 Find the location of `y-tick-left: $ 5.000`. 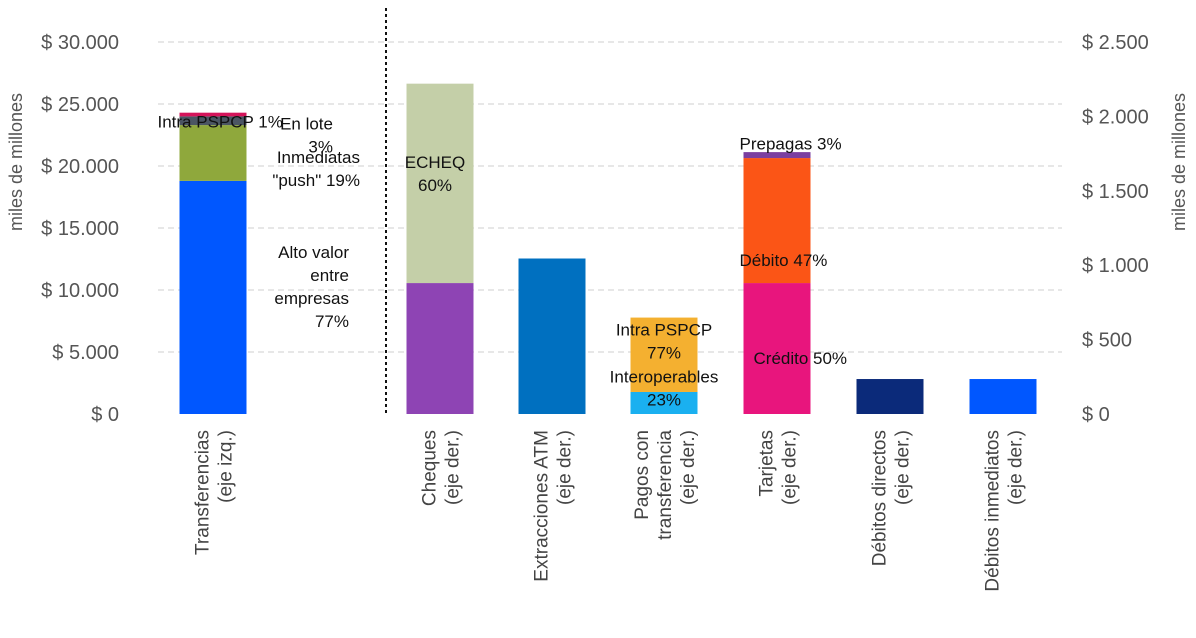

y-tick-left: $ 5.000 is located at coordinates (85, 353).